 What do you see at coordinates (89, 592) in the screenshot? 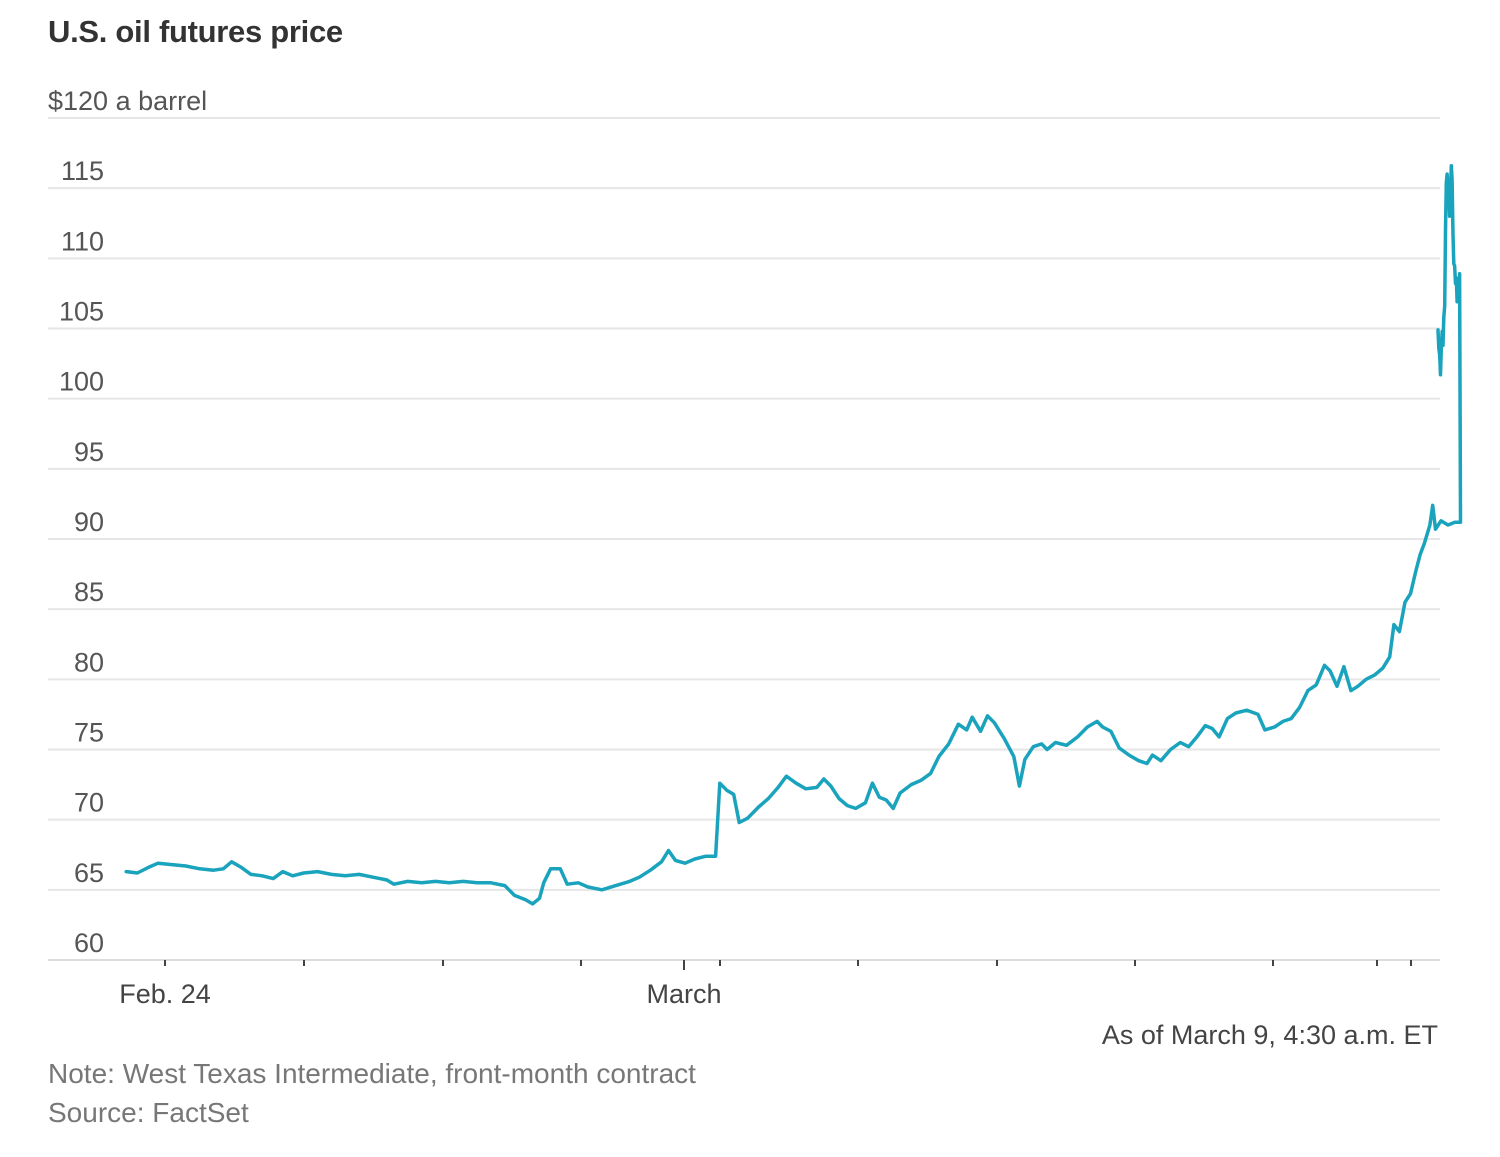
I see `y-tick-label-85: 85` at bounding box center [89, 592].